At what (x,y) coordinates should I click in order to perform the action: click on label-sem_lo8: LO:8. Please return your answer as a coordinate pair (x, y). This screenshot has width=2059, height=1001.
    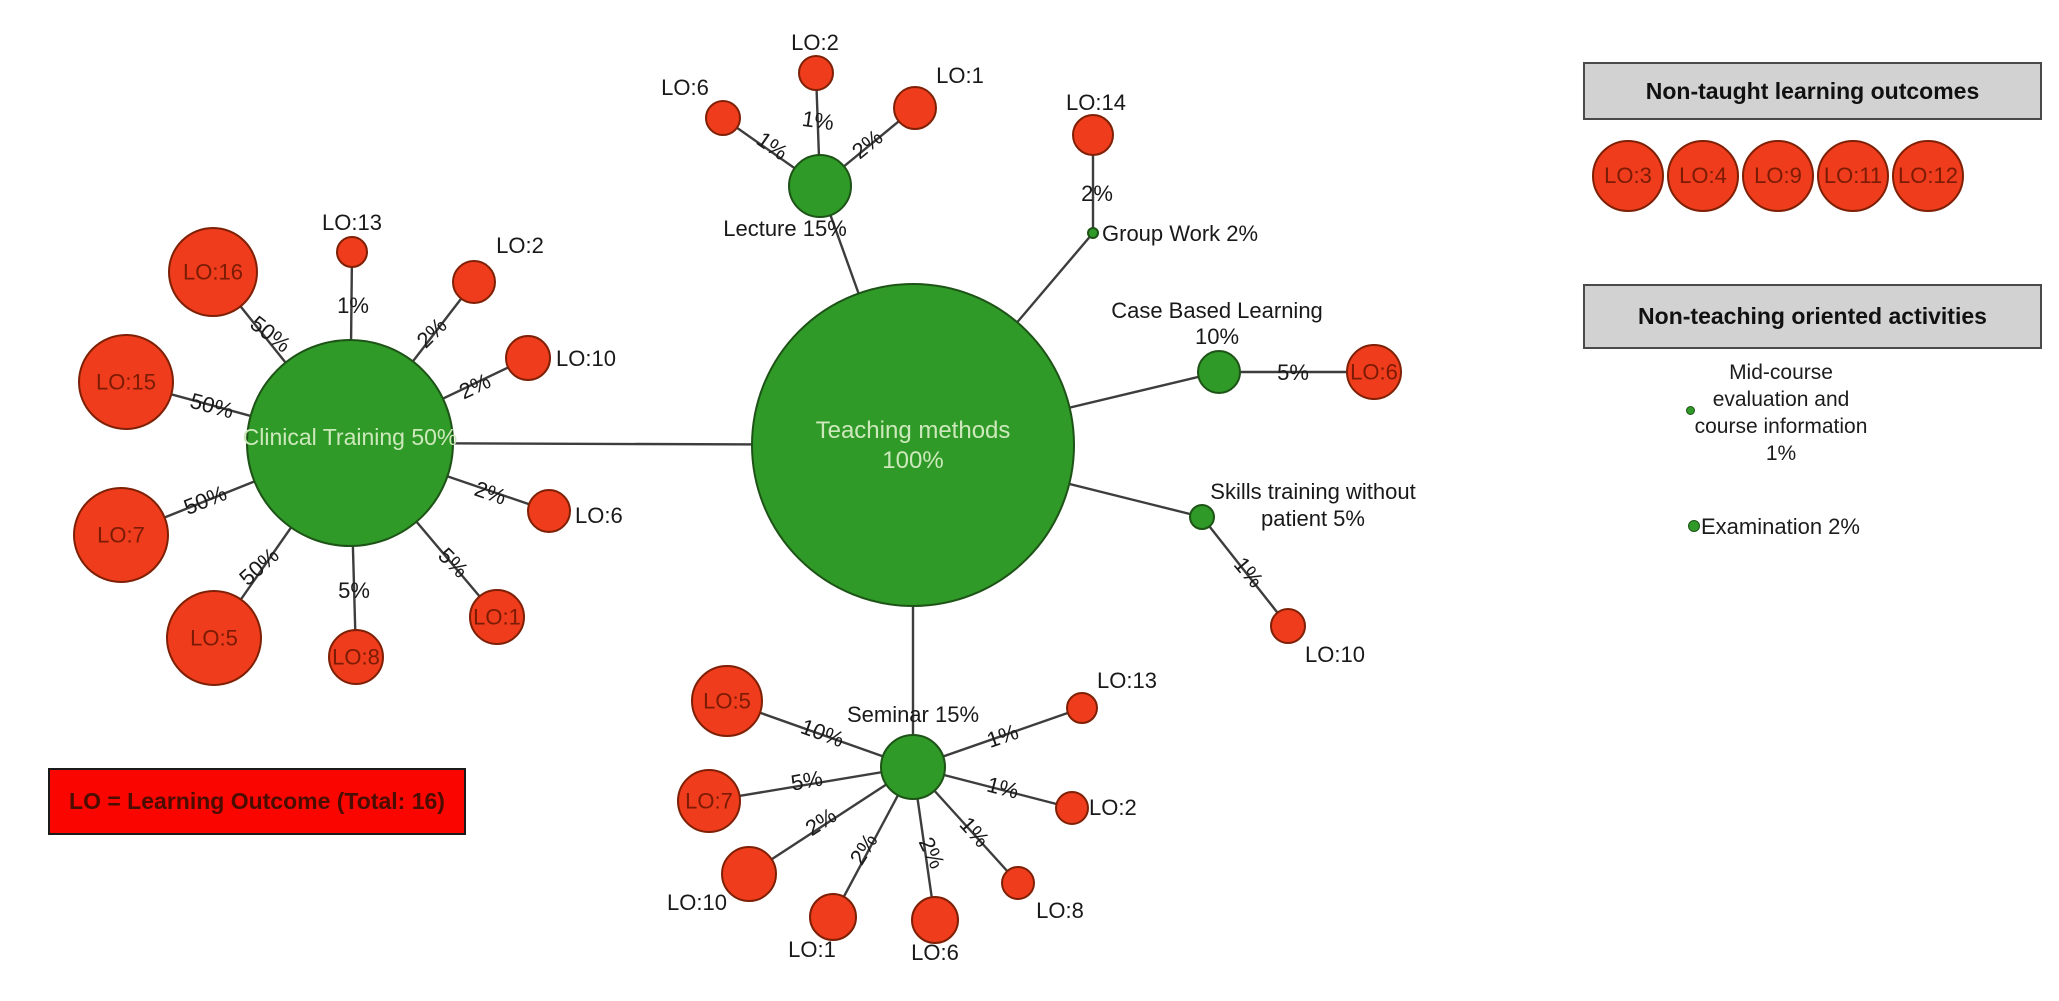
    Looking at the image, I should click on (1060, 910).